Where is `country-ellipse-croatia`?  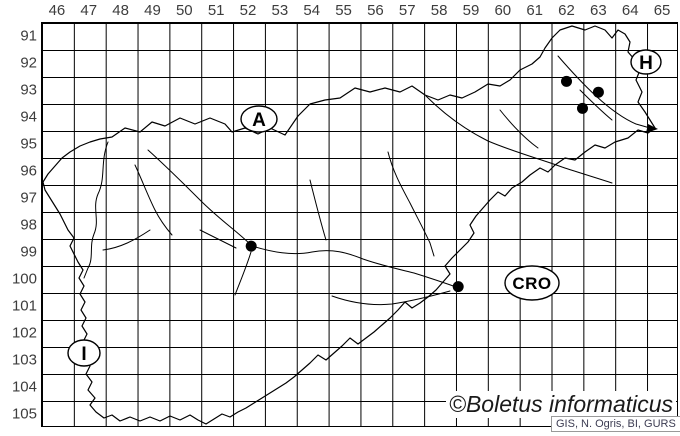
country-ellipse-croatia is located at coordinates (532, 283).